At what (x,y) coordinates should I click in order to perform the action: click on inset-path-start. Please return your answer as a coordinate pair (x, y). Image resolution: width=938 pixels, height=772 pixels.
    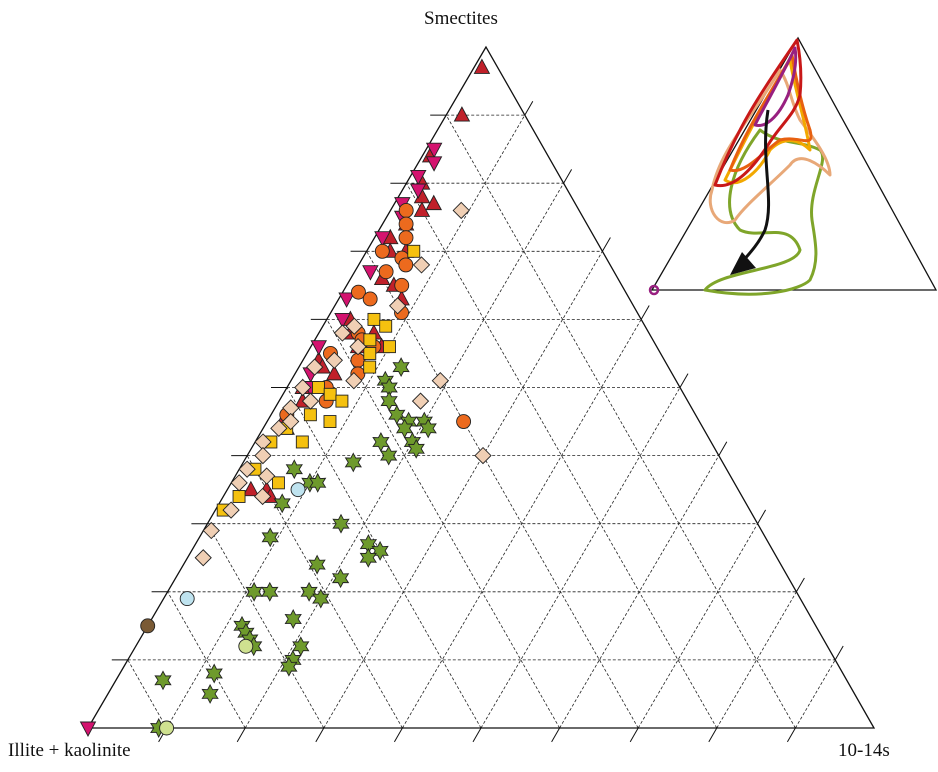
    Looking at the image, I should click on (654, 290).